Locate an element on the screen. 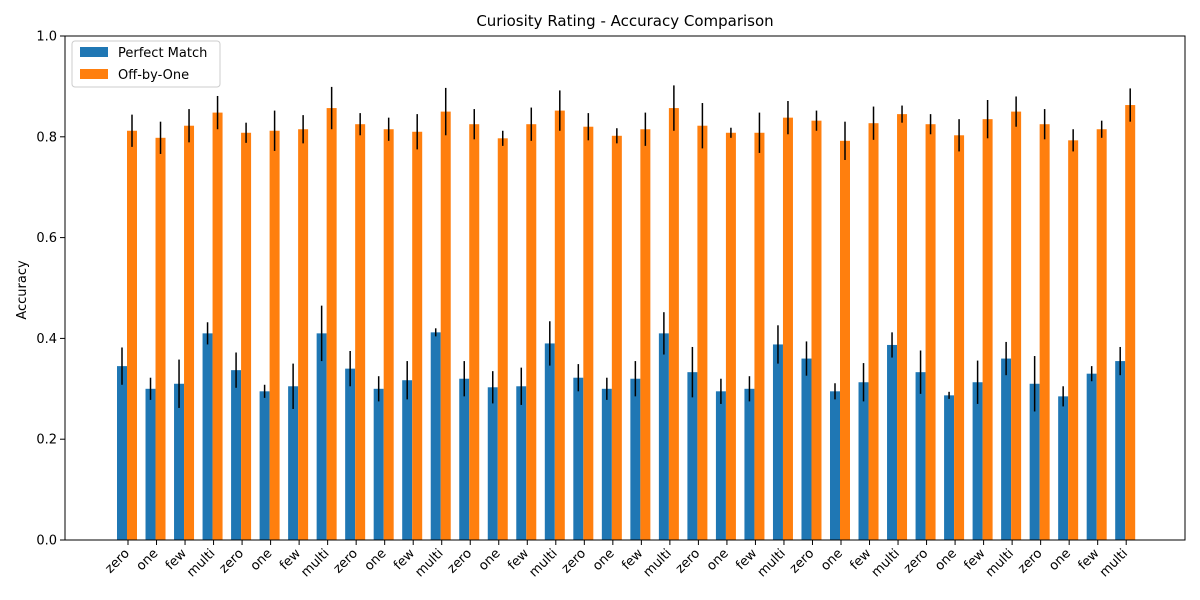 This screenshot has width=1200, height=600. legend: Perfect Match Off-by-One is located at coordinates (146, 64).